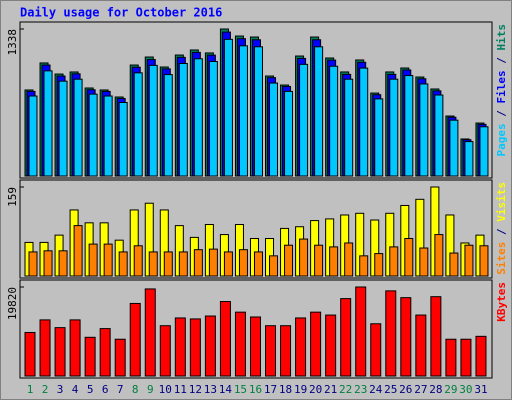 This screenshot has height=400, width=512. I want to click on legend: Sites / Visits, so click(501, 228).